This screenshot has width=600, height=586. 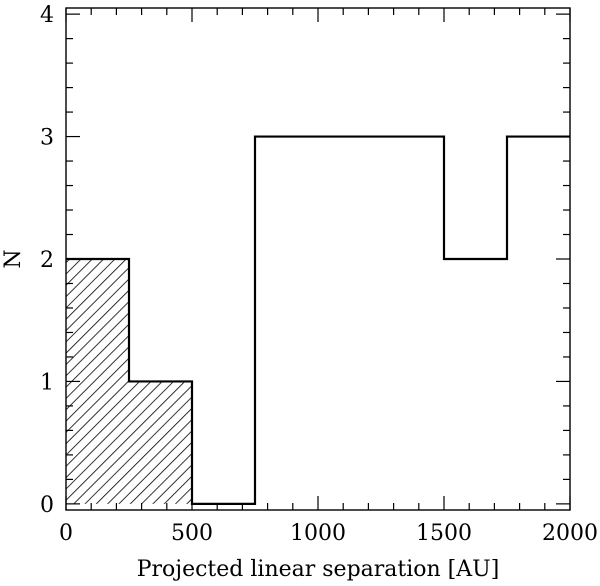 I want to click on x-tick-label: 1000, so click(x=318, y=533).